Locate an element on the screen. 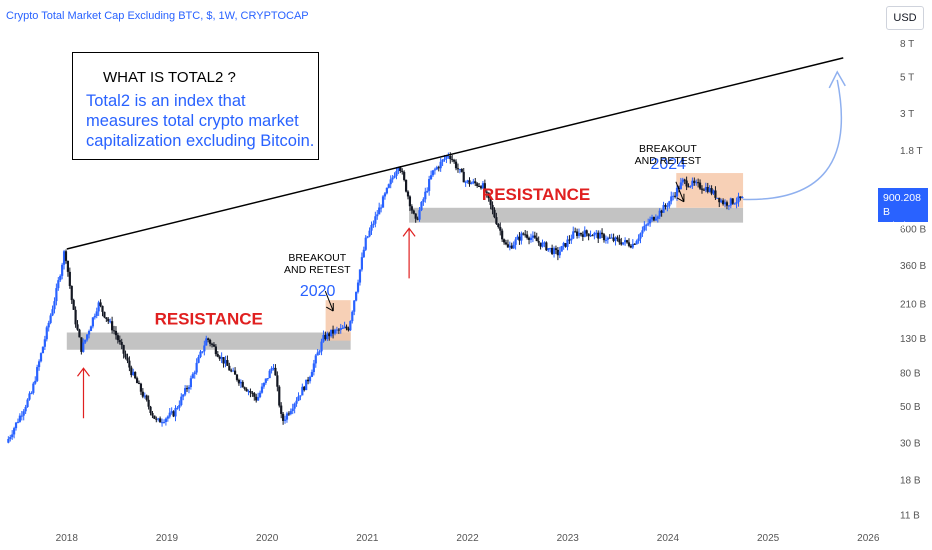 The width and height of the screenshot is (932, 550). year-label: 2020 is located at coordinates (318, 291).